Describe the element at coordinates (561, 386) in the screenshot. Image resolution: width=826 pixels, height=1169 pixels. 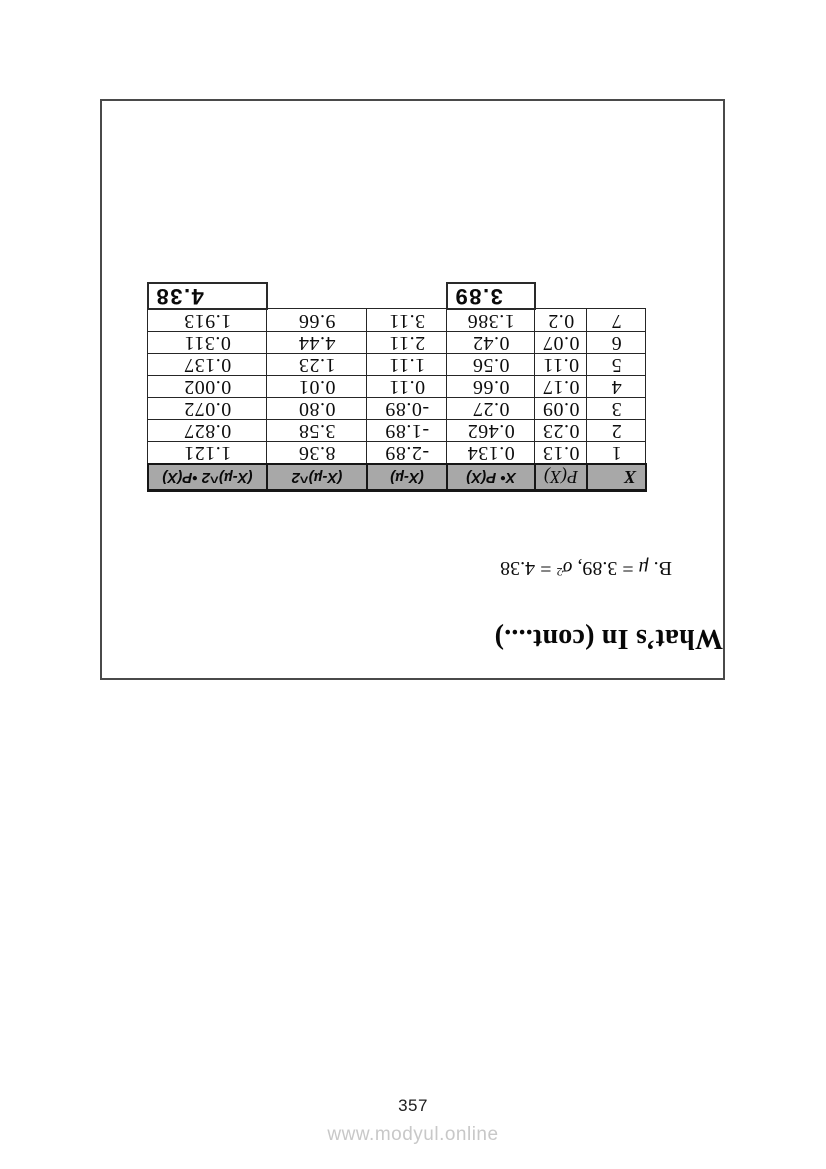
I see `table-cell: 0.17` at that location.